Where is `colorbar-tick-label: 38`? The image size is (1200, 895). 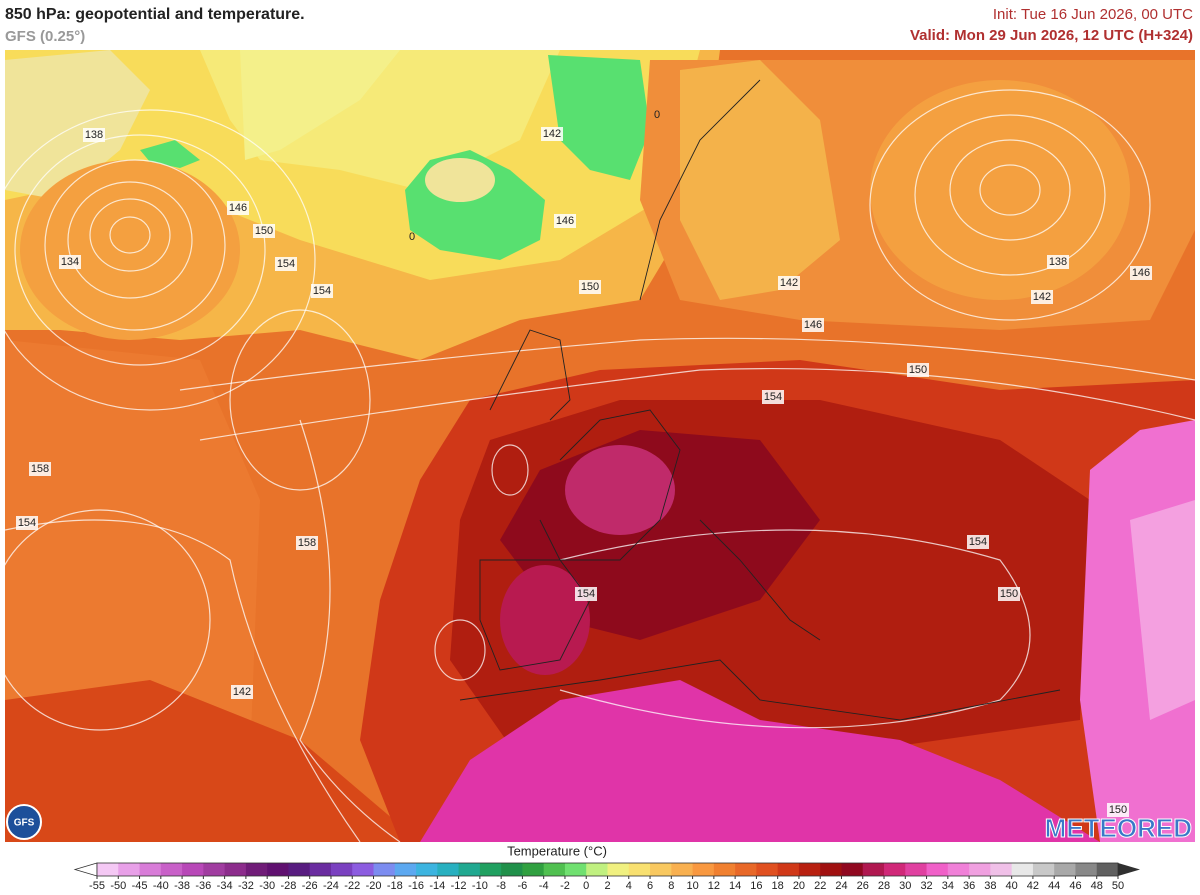
colorbar-tick-label: 38 is located at coordinates (990, 886).